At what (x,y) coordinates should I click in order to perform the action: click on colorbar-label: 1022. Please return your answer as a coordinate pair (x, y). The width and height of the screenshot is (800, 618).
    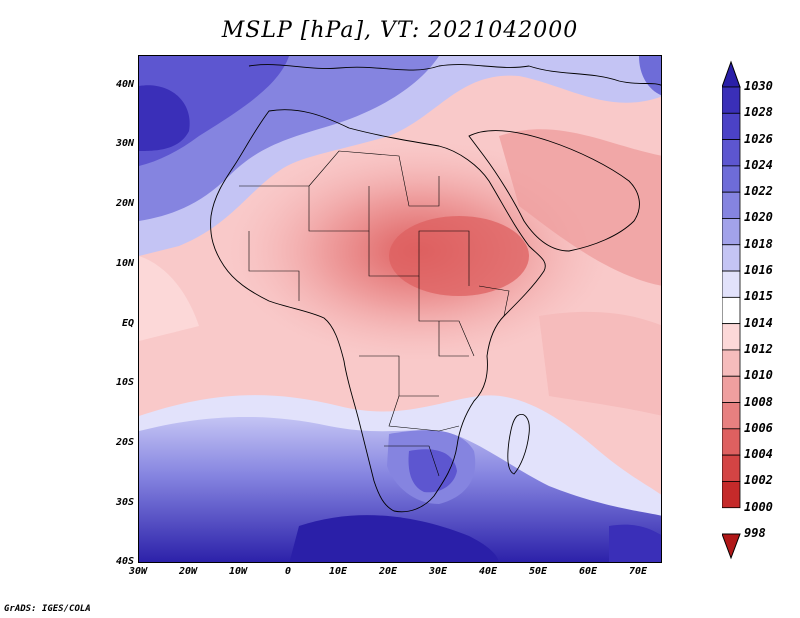
    Looking at the image, I should click on (758, 191).